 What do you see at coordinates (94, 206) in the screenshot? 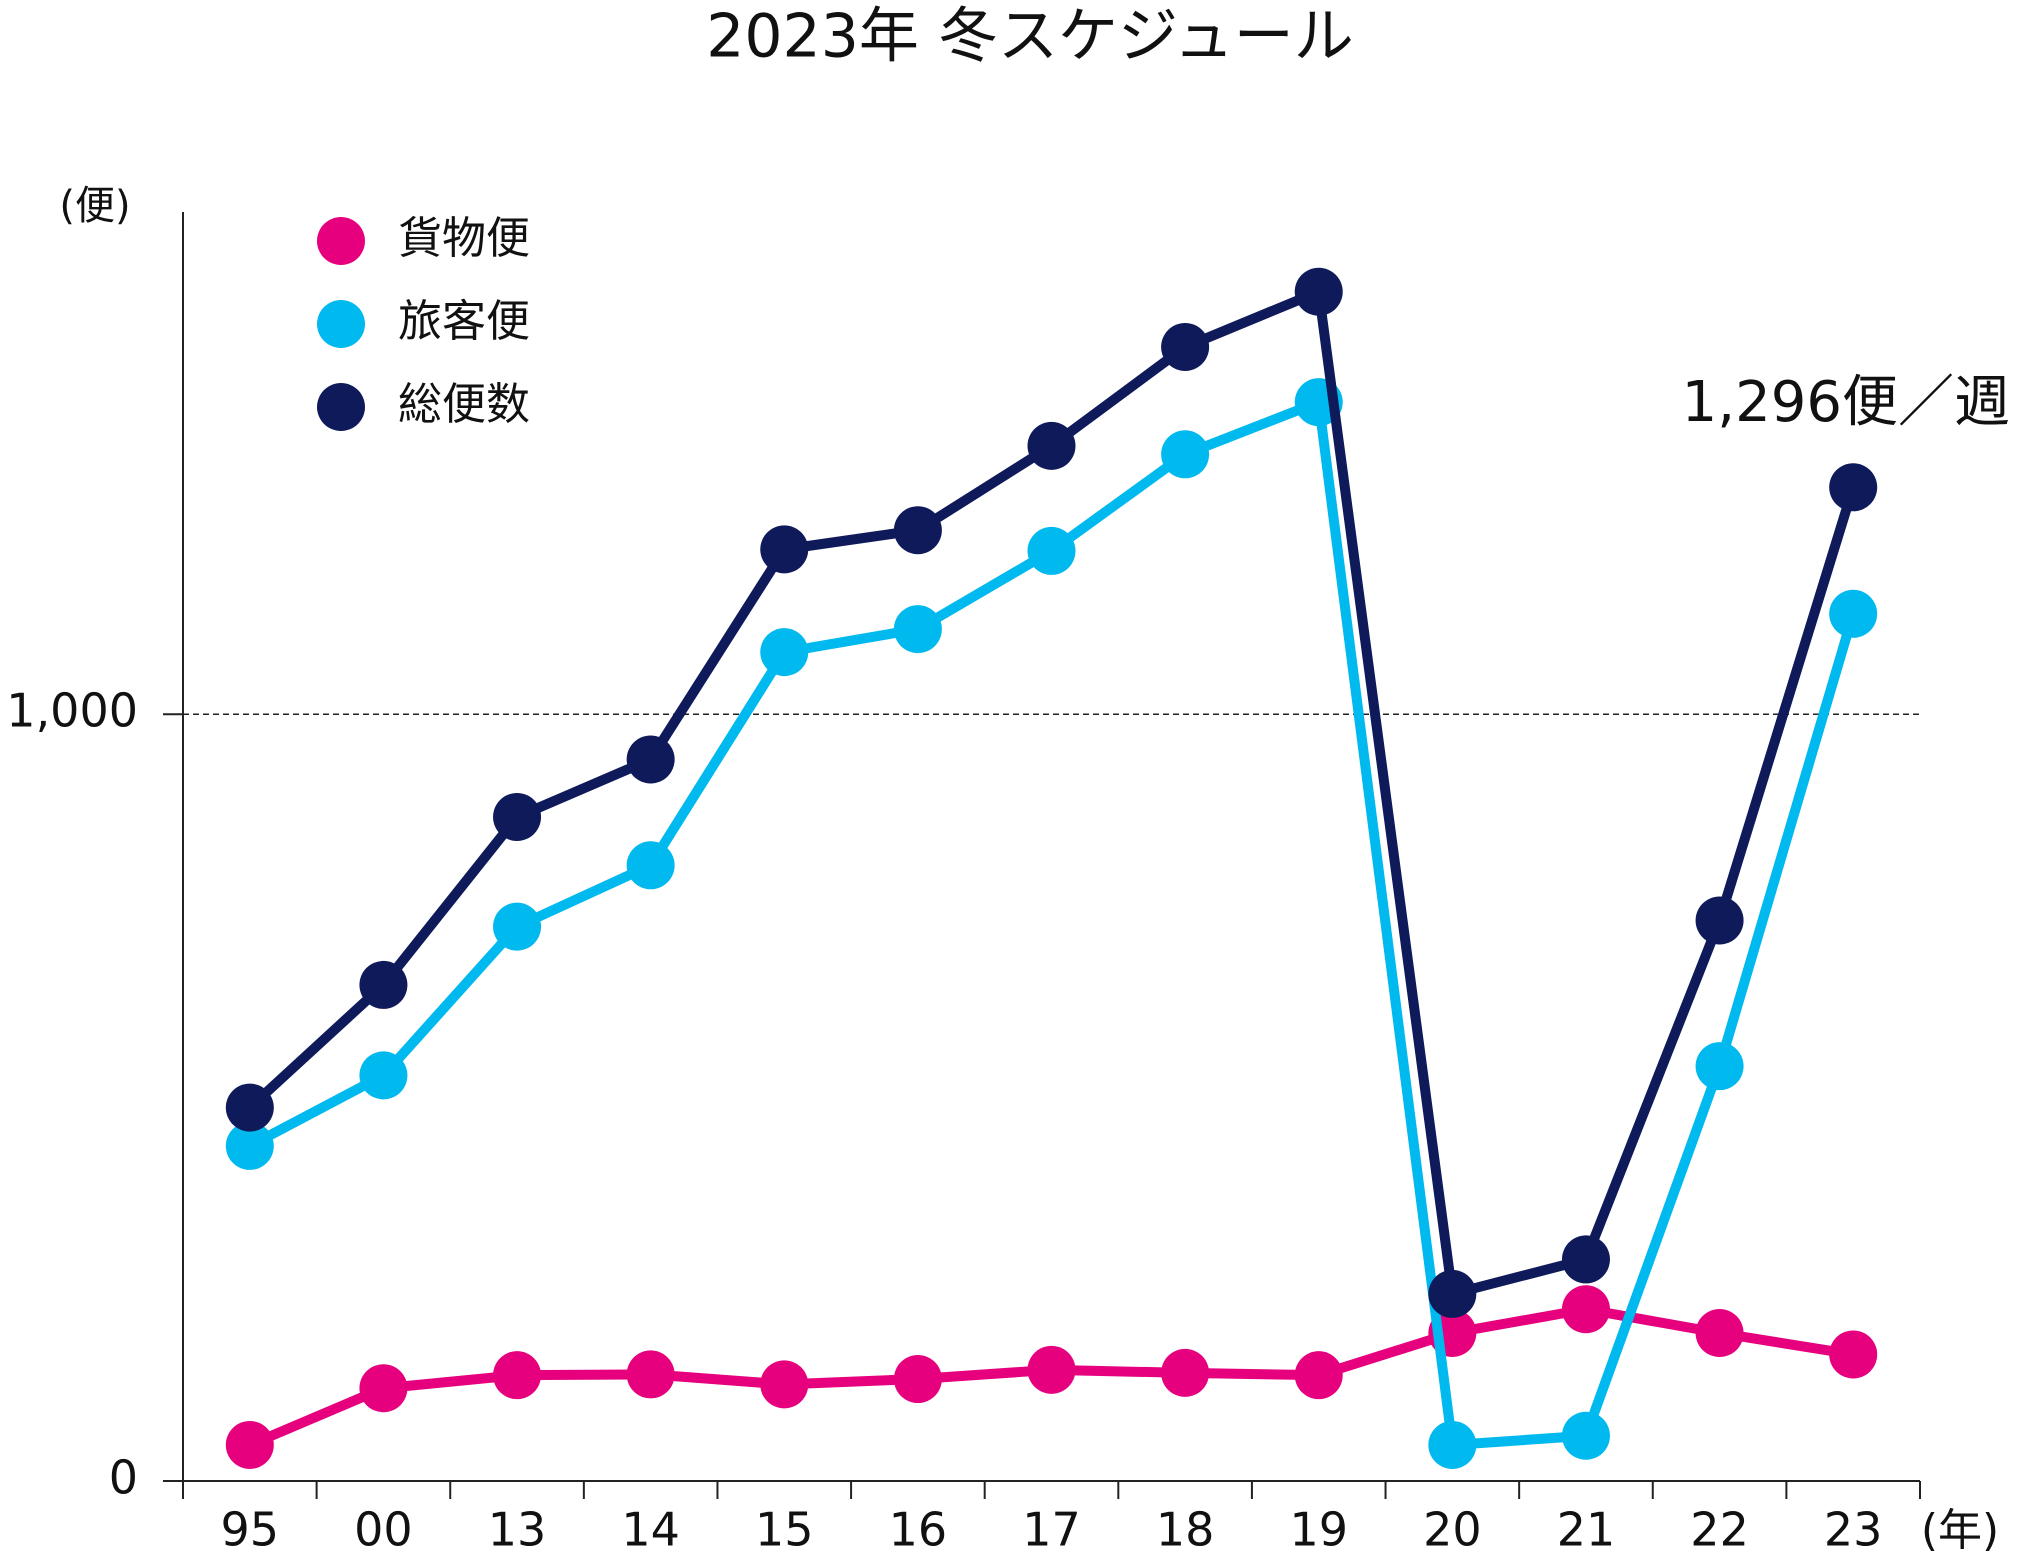
I see `y-axis-label: (便)` at bounding box center [94, 206].